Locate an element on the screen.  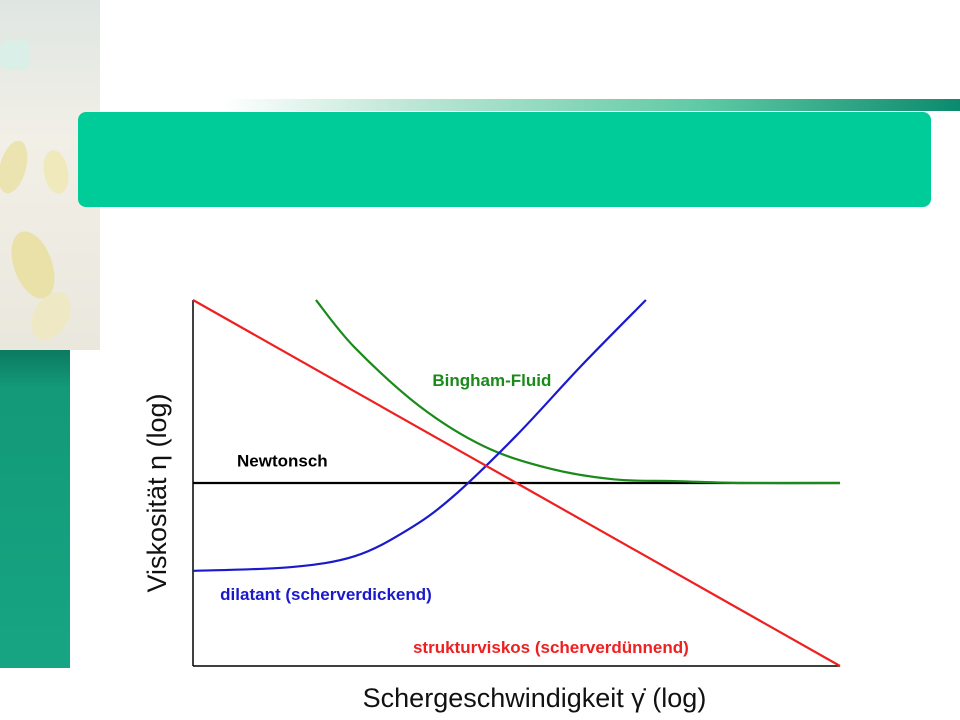
series-label-dilatant: dilatant (scherverdickend) is located at coordinates (326, 594).